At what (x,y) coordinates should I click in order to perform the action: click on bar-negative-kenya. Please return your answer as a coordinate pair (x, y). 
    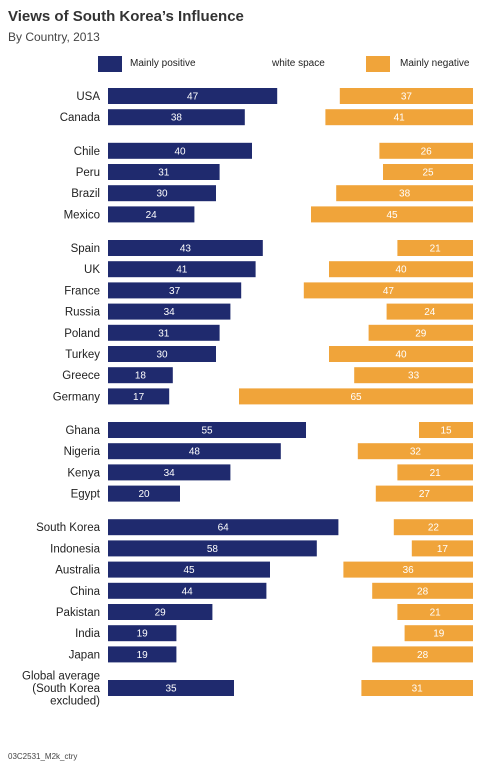
    Looking at the image, I should click on (435, 472).